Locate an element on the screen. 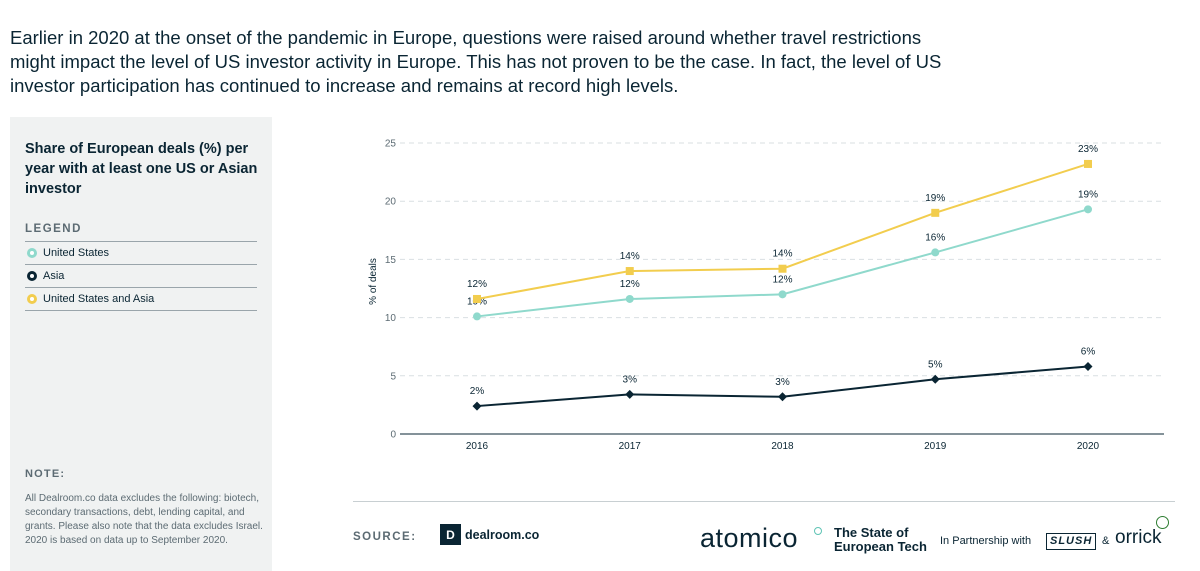 The image size is (1200, 571). ampersand: & is located at coordinates (1106, 541).